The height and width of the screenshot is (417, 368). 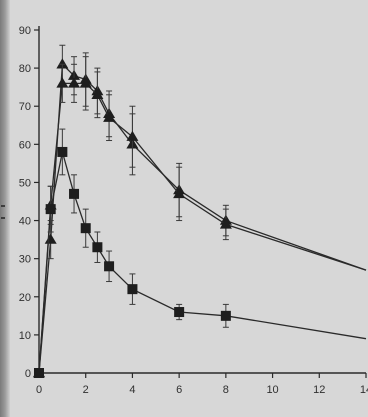 I want to click on x-tick-label: 6, so click(x=179, y=390).